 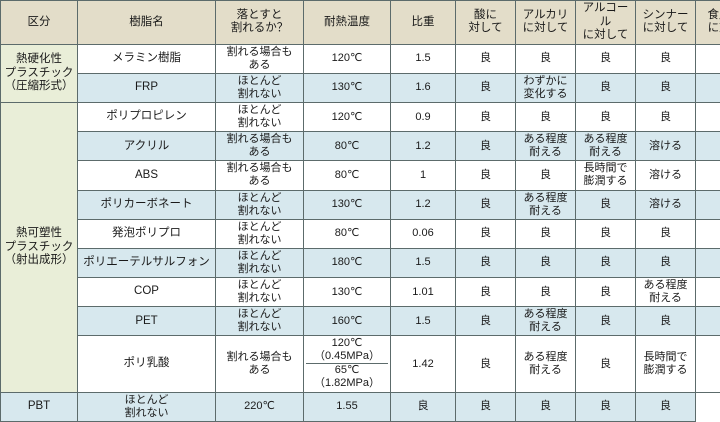 What do you see at coordinates (423, 88) in the screenshot?
I see `cell-specific-gravity: 1.6` at bounding box center [423, 88].